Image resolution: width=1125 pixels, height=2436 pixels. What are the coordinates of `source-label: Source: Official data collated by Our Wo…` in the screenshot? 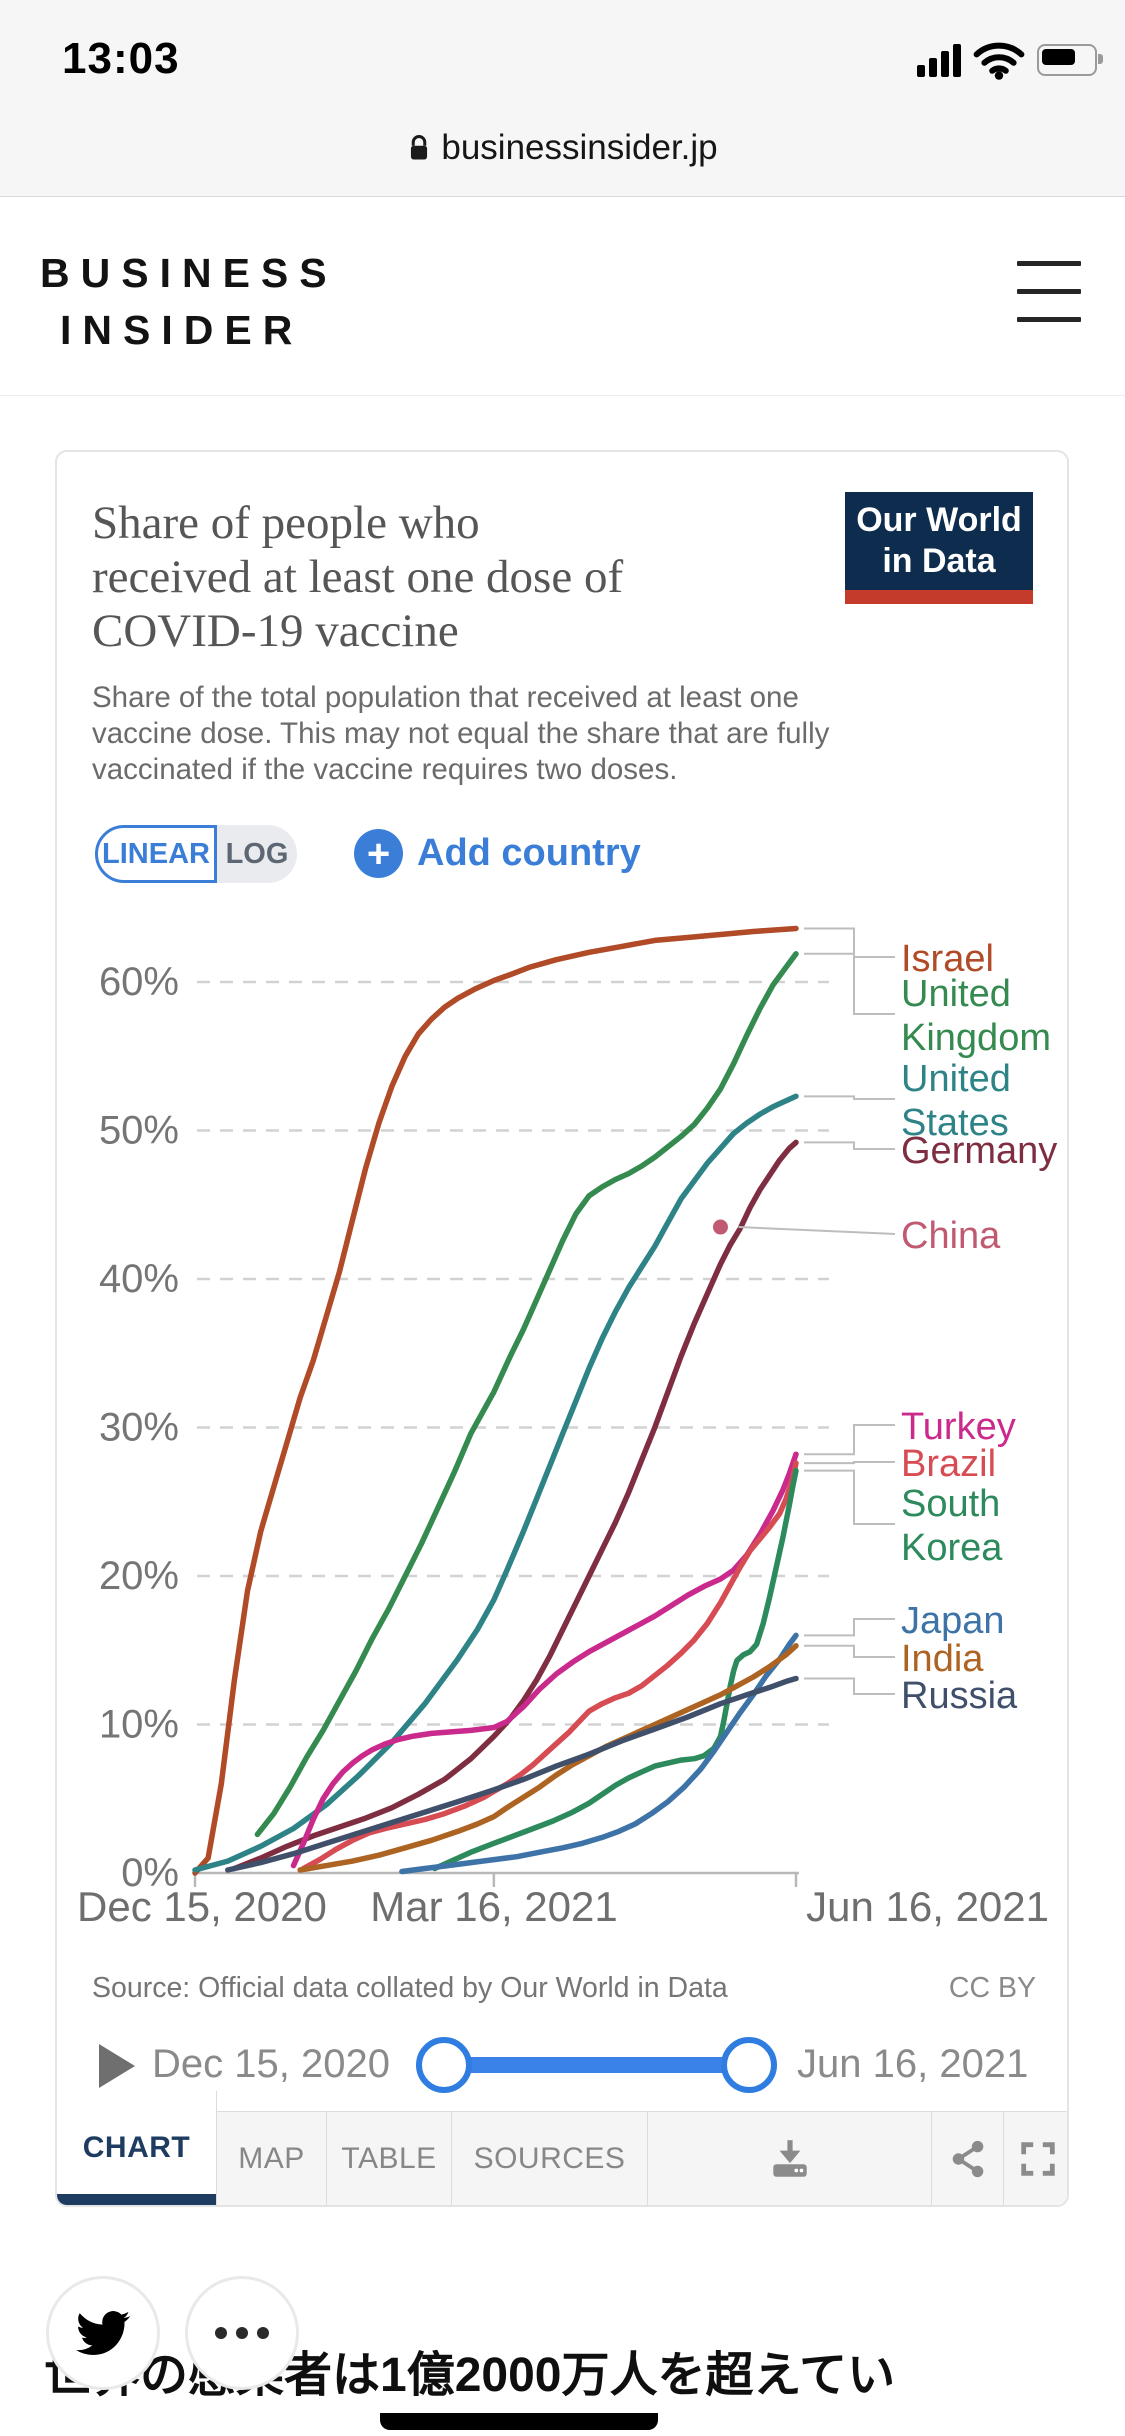 It's located at (410, 1988).